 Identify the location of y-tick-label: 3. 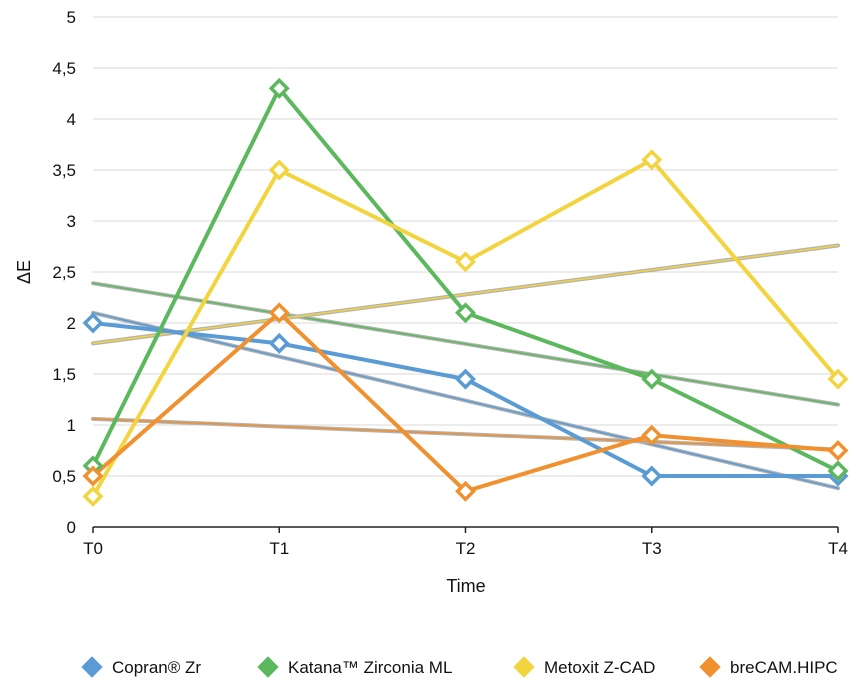
(71, 221).